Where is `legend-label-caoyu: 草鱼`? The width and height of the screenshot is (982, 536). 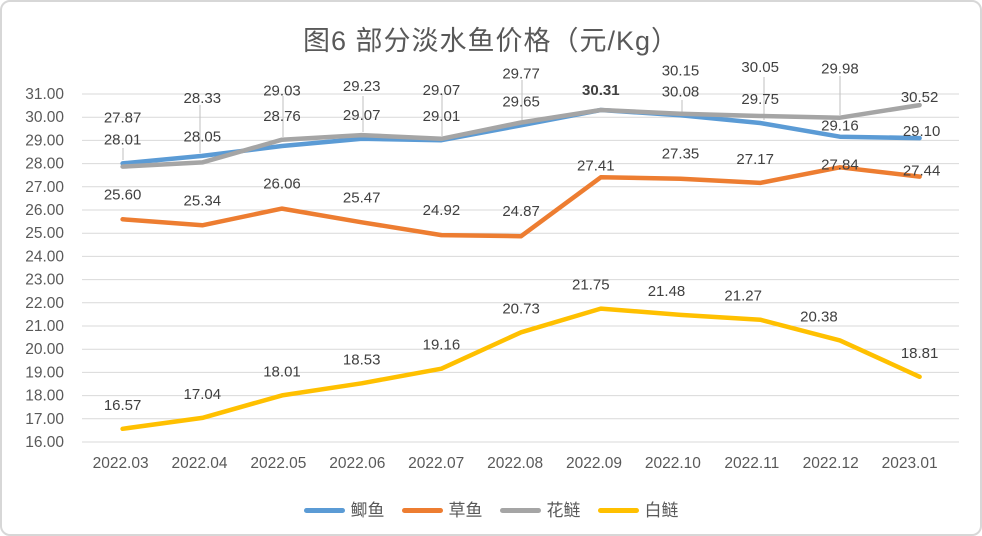 legend-label-caoyu: 草鱼 is located at coordinates (465, 510).